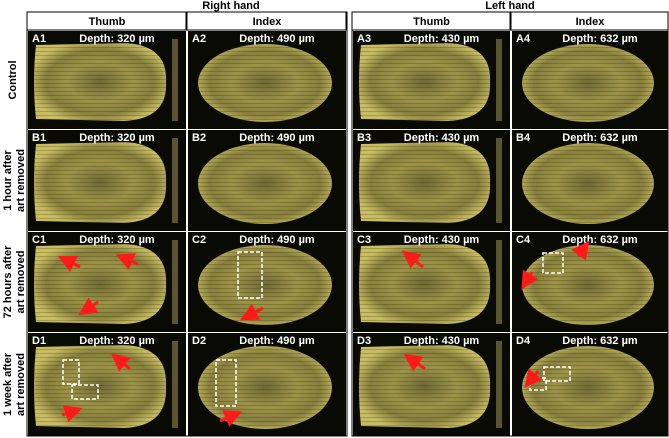 Image resolution: width=669 pixels, height=438 pixels. What do you see at coordinates (199, 39) in the screenshot?
I see `panel-id: A2` at bounding box center [199, 39].